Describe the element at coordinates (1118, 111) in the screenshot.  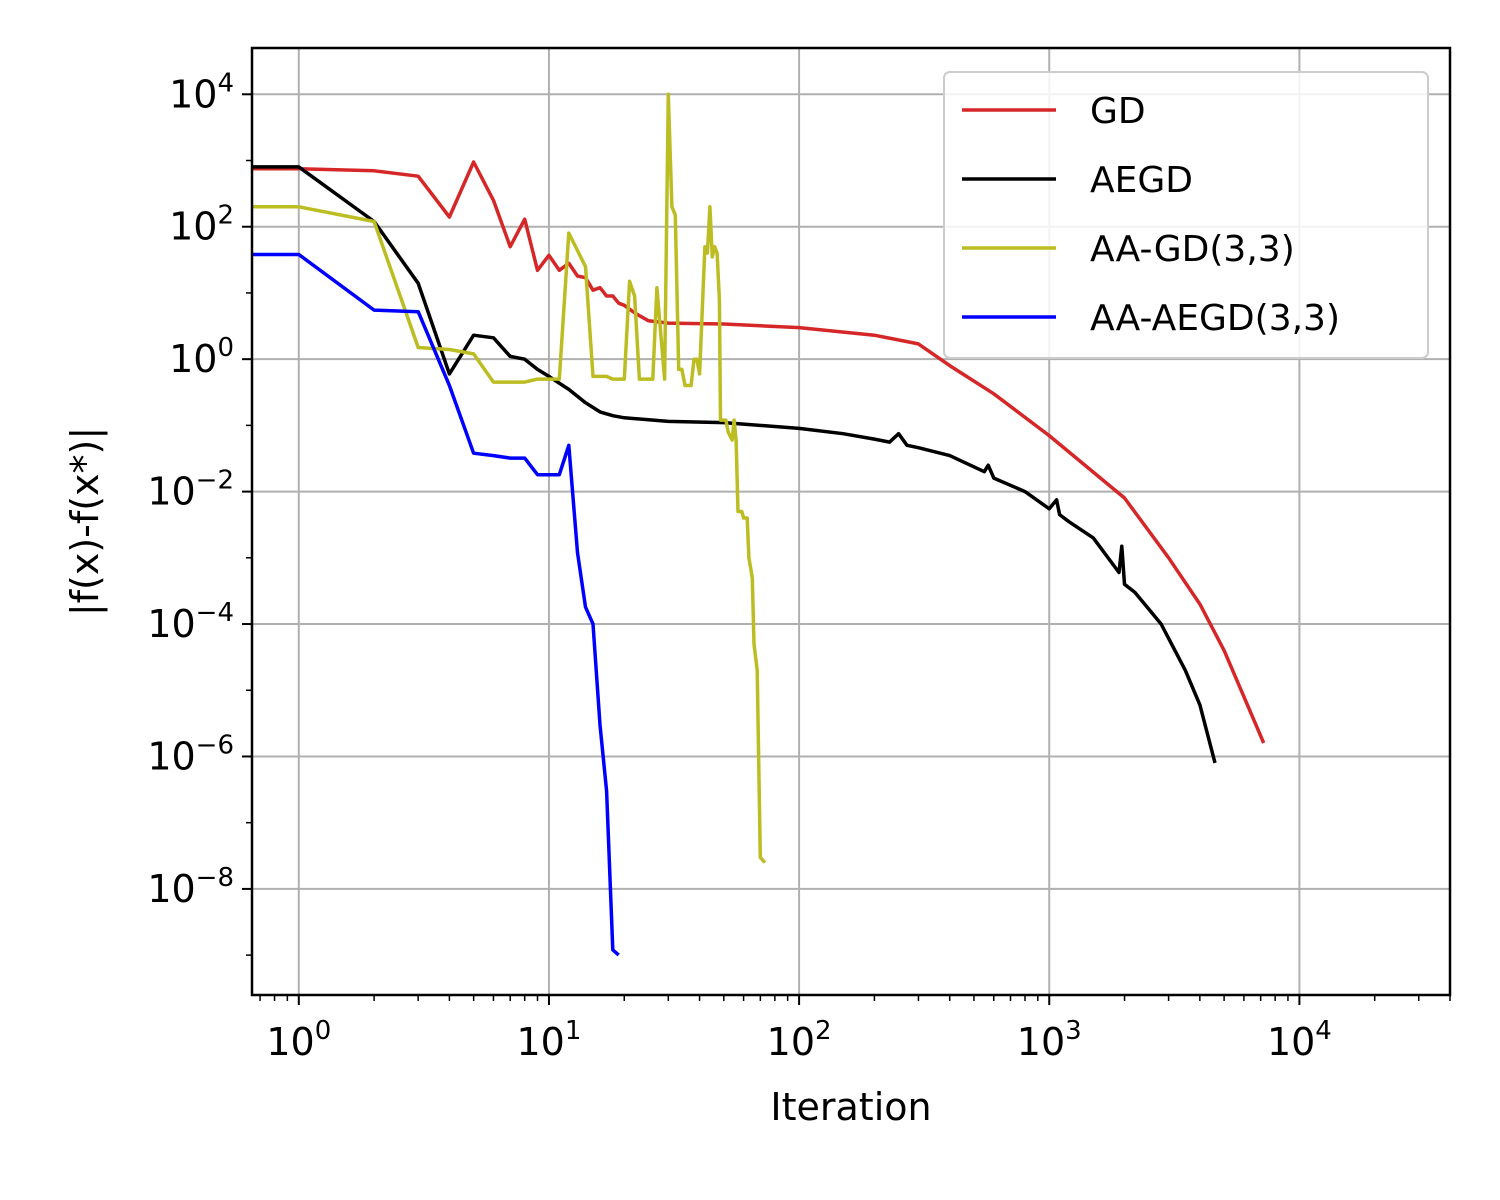
I see `legend-label-gd: GD` at that location.